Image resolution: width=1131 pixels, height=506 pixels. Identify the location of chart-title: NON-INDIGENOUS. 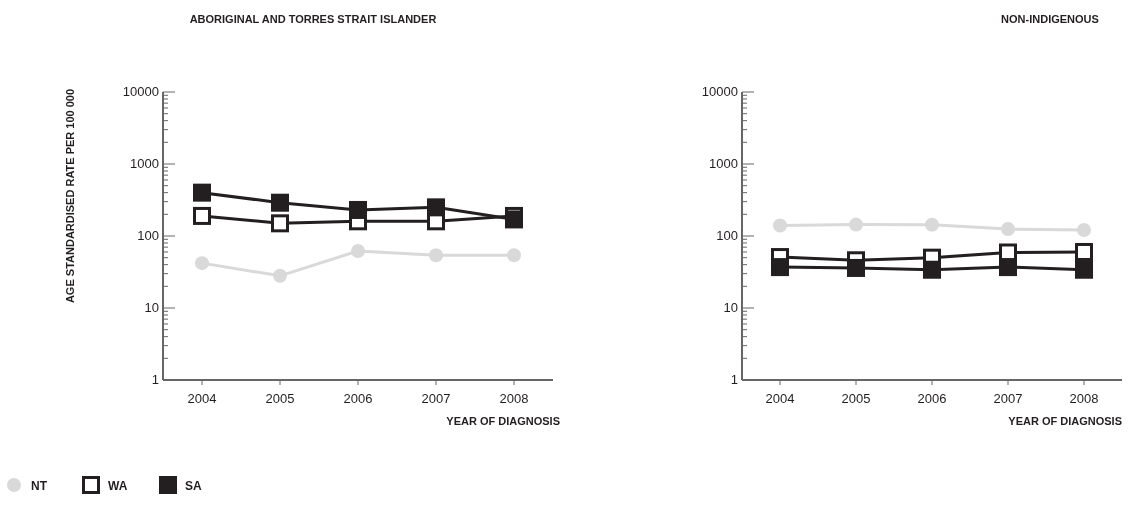
(1050, 19).